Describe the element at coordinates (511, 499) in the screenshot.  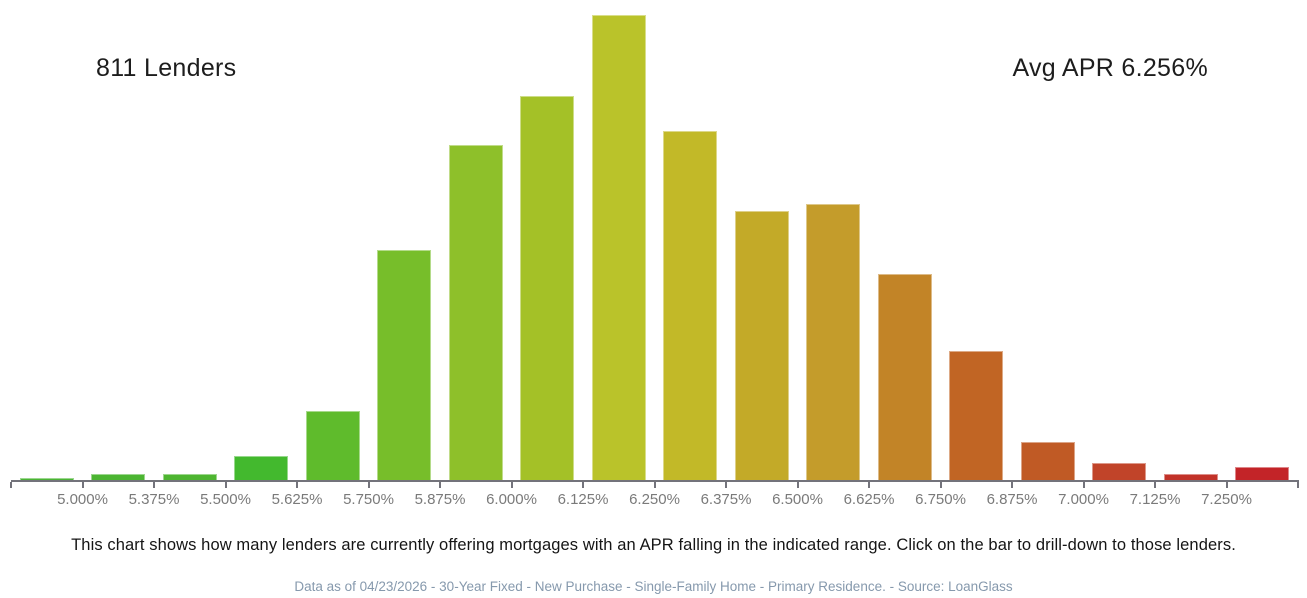
I see `axis-tick-label: 6.000%` at that location.